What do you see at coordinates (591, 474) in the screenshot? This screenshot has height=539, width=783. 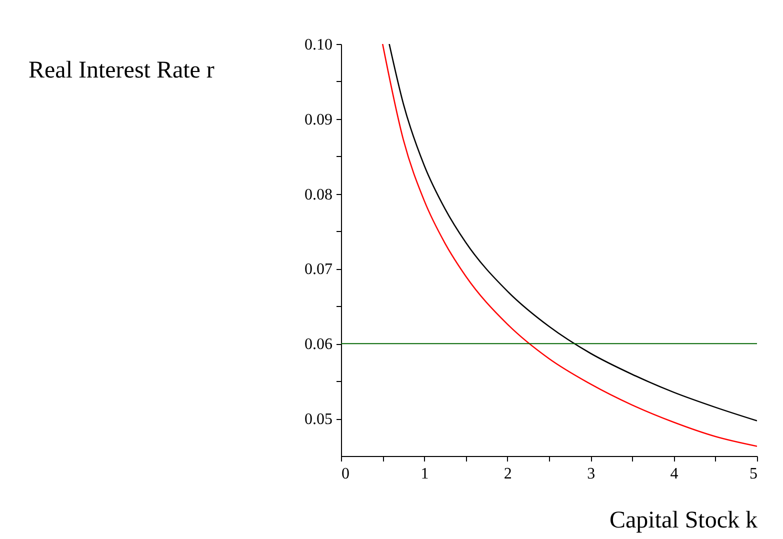 I see `x-tick-label: 3` at bounding box center [591, 474].